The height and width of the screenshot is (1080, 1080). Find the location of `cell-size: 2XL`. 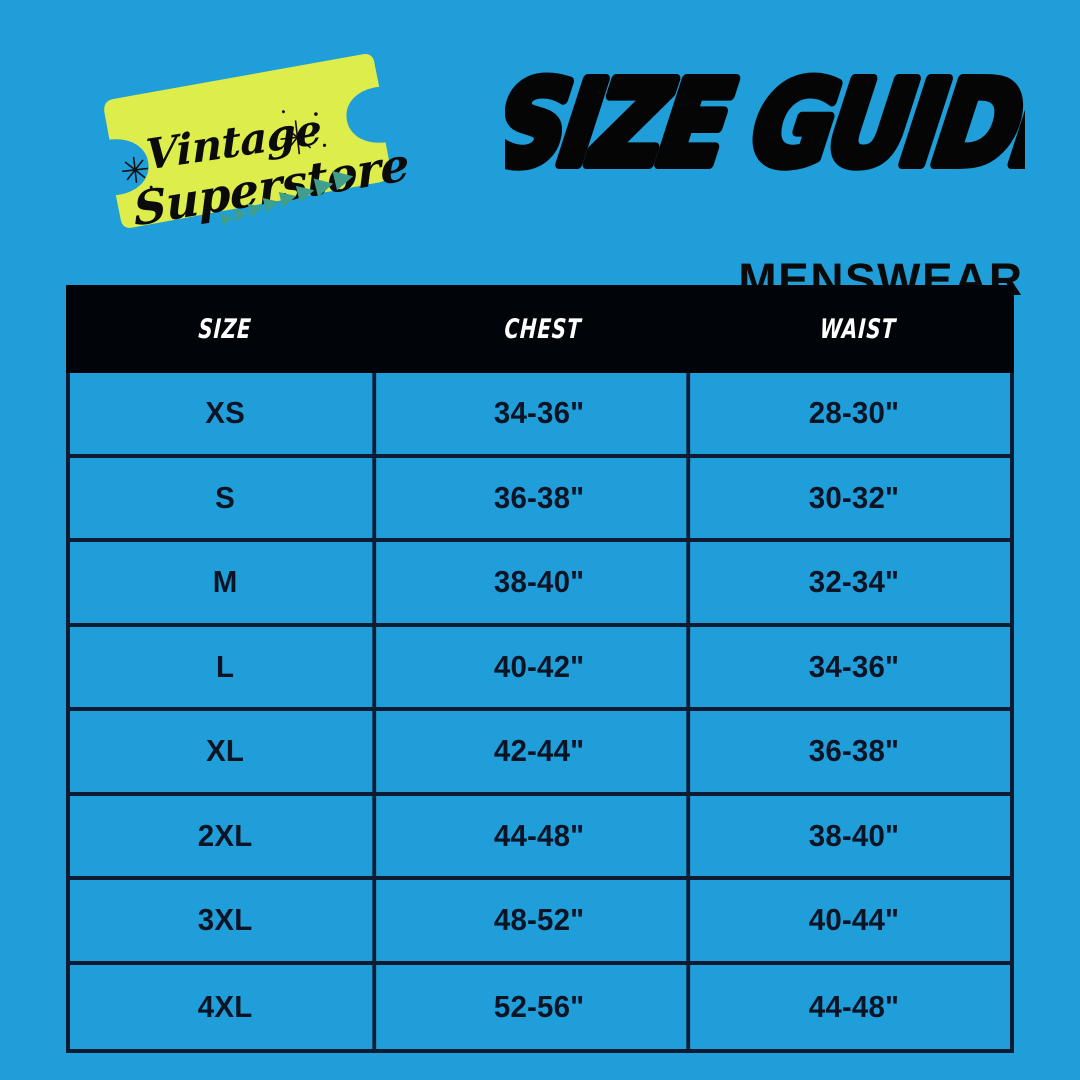

cell-size: 2XL is located at coordinates (227, 835).